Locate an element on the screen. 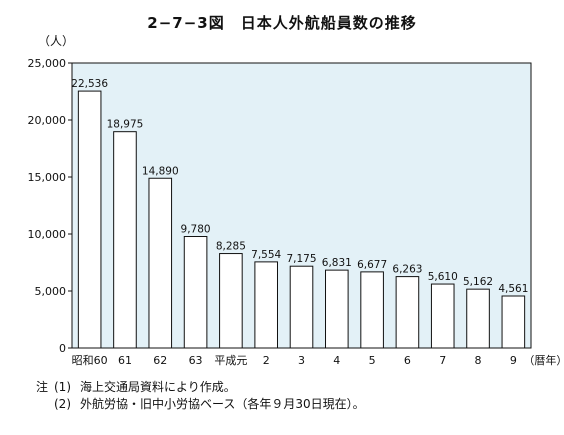 This screenshot has width=564, height=435. bar-value-label: 7,554 is located at coordinates (266, 255).